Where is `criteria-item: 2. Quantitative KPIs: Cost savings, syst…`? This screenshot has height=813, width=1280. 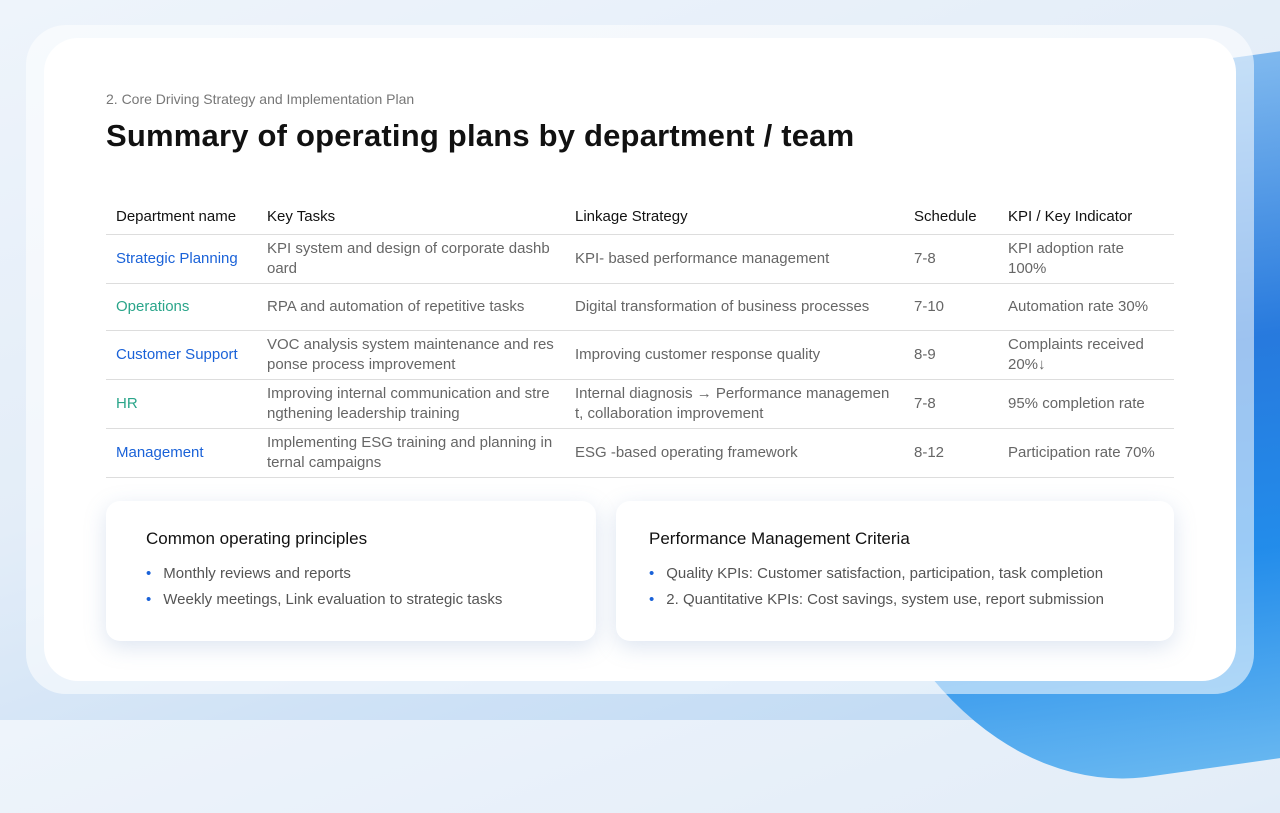 criteria-item: 2. Quantitative KPIs: Cost savings, syst… is located at coordinates (876, 599).